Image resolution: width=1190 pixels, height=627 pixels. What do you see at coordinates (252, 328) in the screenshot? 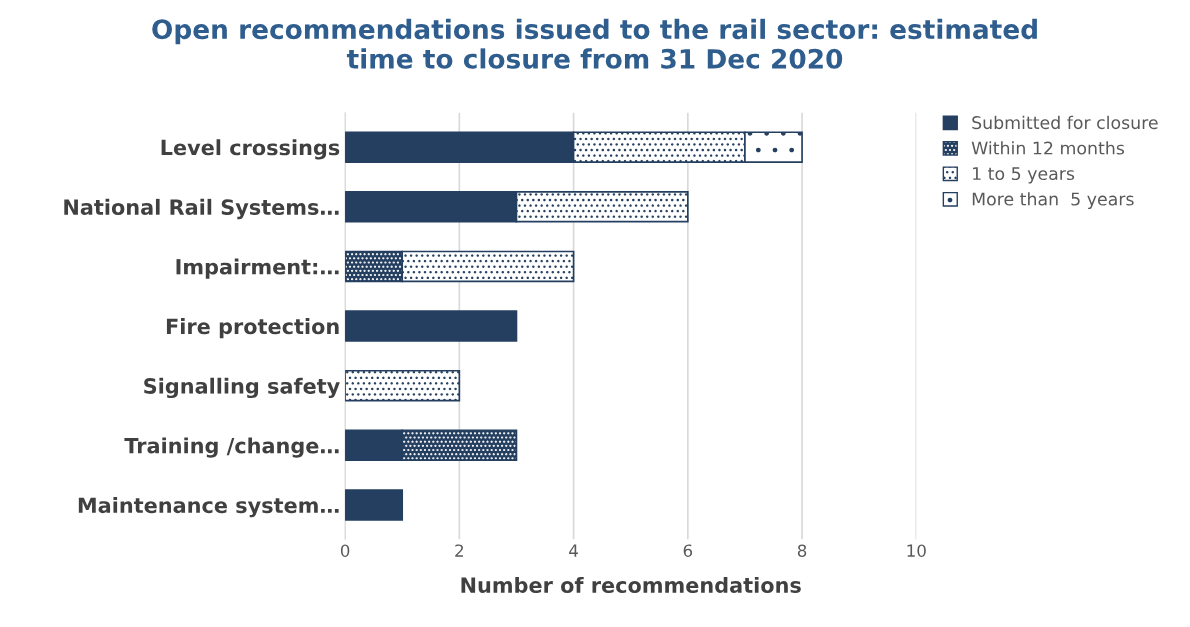
I see `y-tick-label: Fire protection` at bounding box center [252, 328].